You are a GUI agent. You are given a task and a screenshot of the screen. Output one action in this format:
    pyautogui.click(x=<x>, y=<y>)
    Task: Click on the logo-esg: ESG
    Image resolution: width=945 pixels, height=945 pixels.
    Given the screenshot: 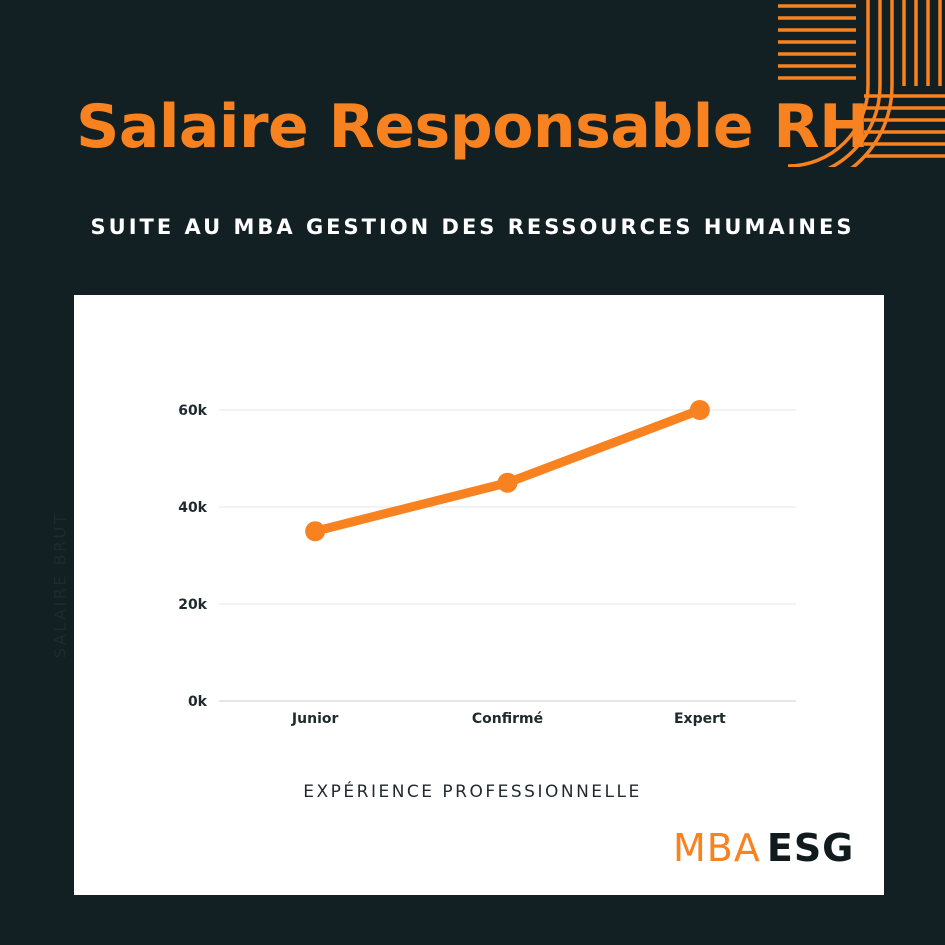 What is the action you would take?
    pyautogui.click(x=810, y=848)
    